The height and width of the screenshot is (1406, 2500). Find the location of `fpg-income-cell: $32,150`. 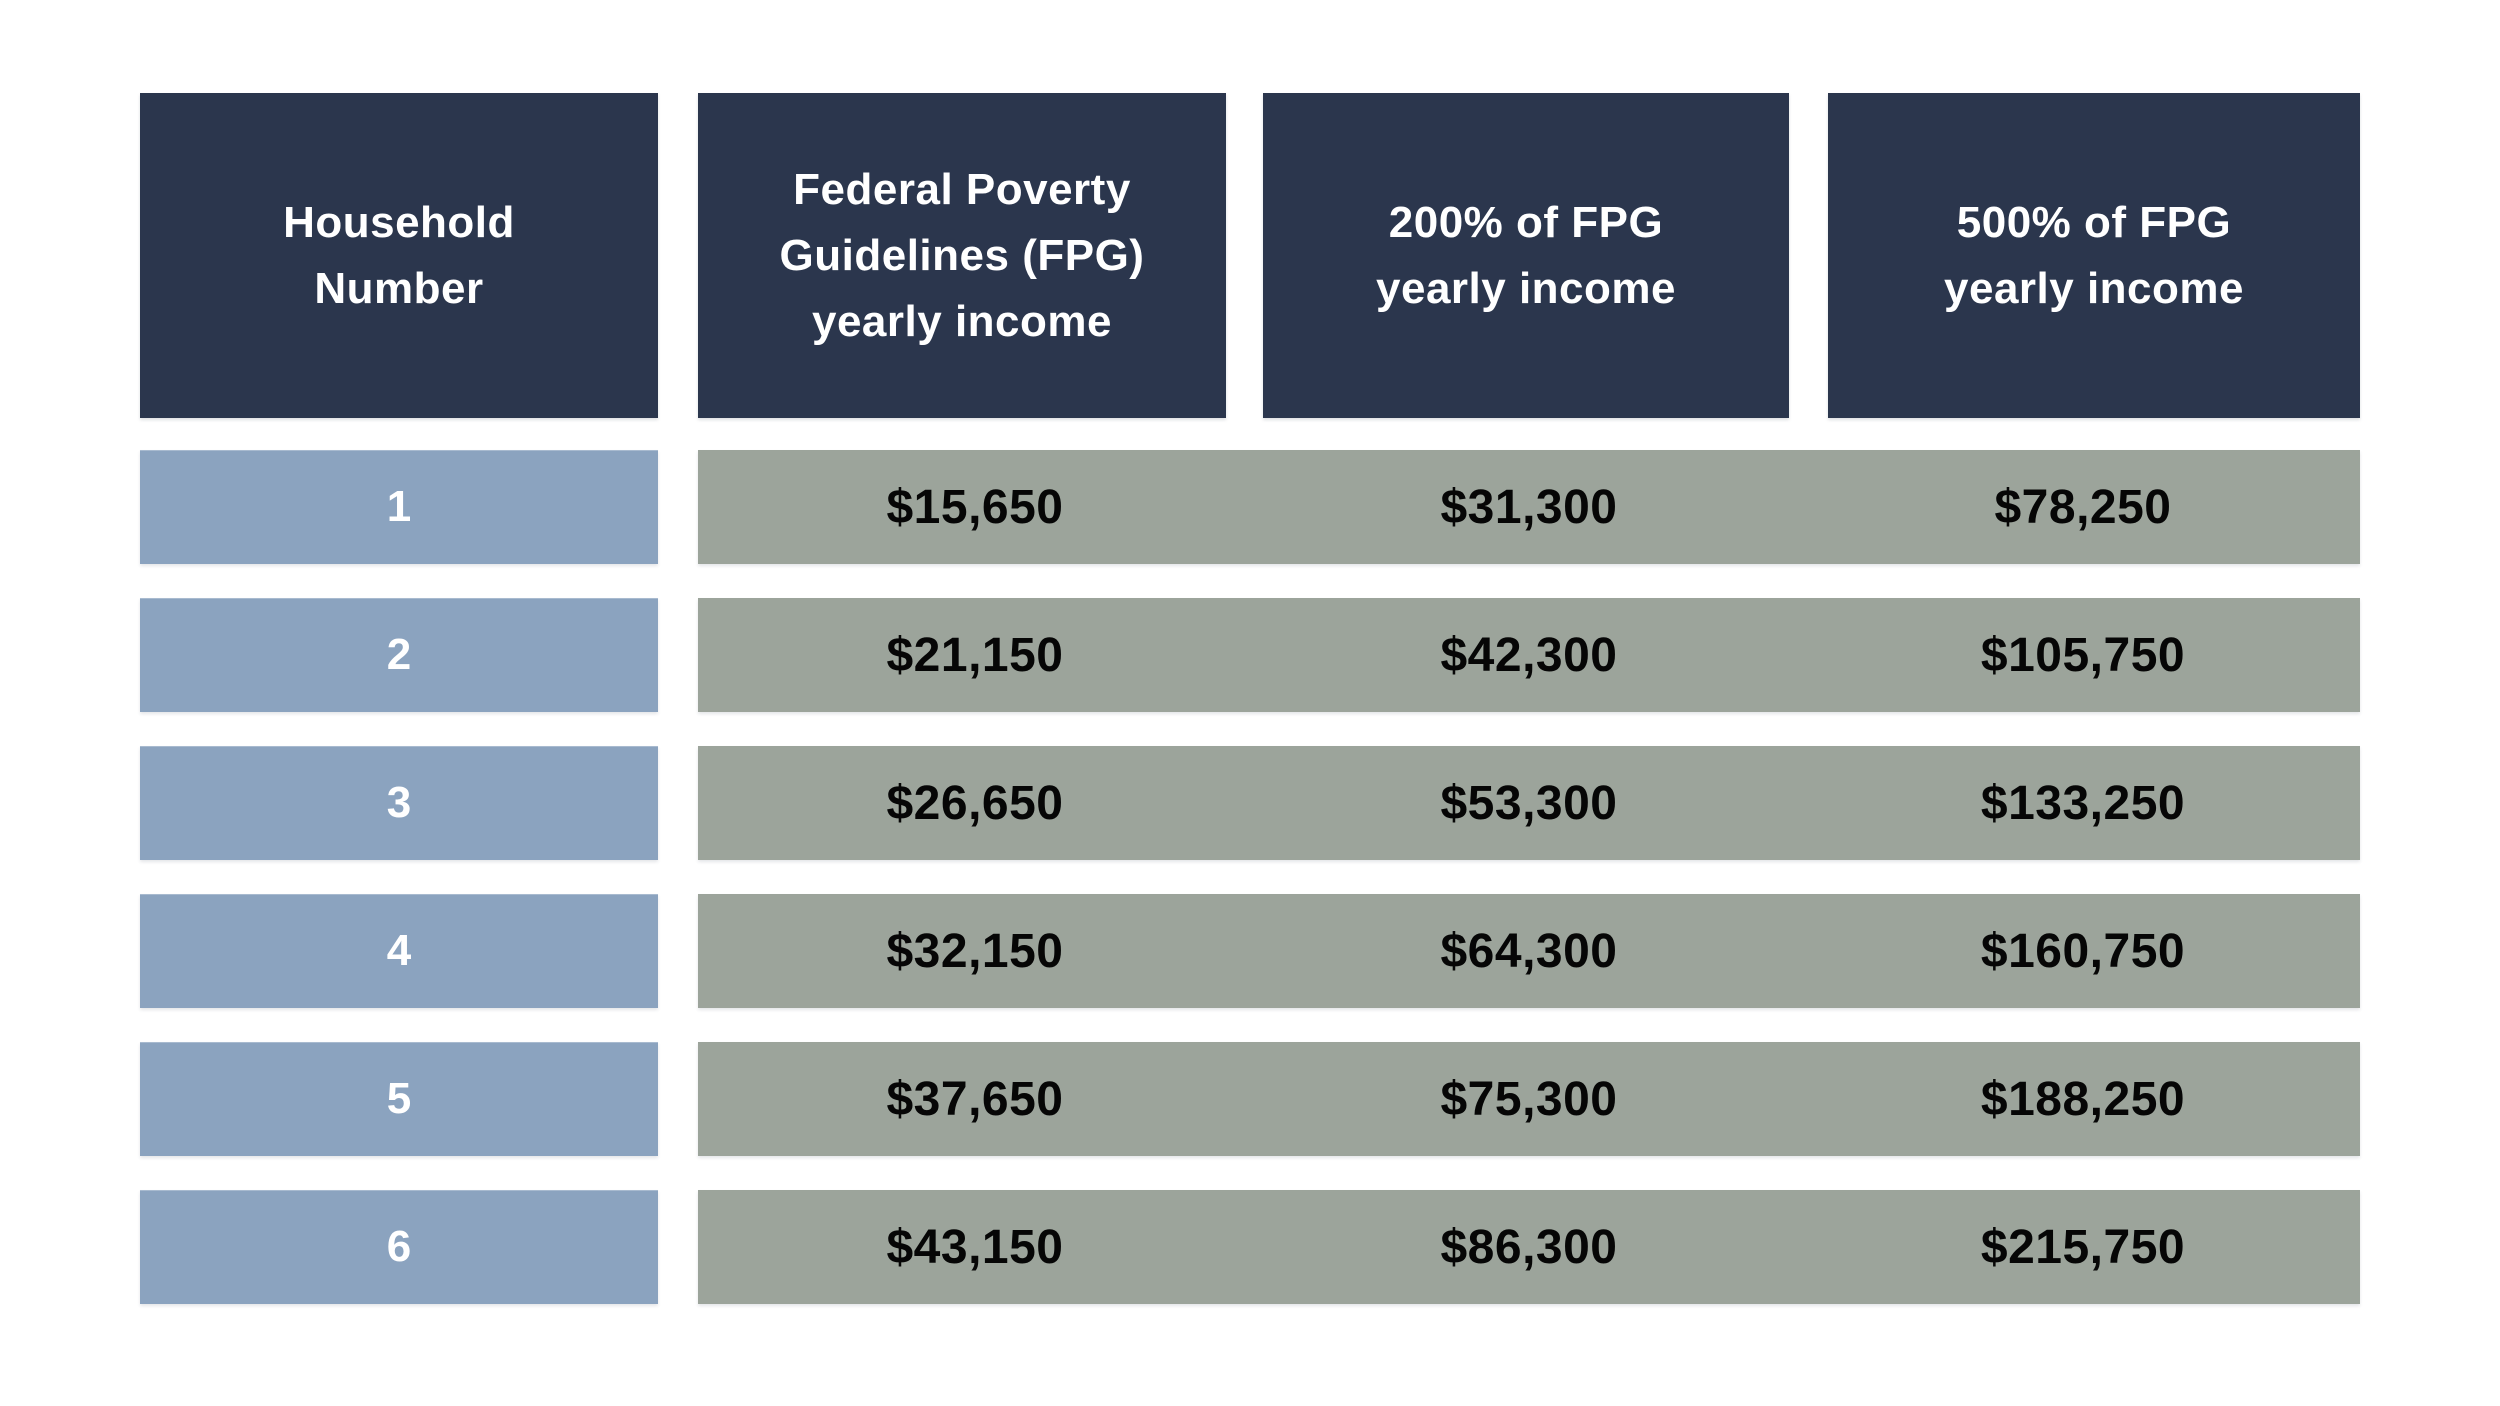

fpg-income-cell: $32,150 is located at coordinates (975, 951).